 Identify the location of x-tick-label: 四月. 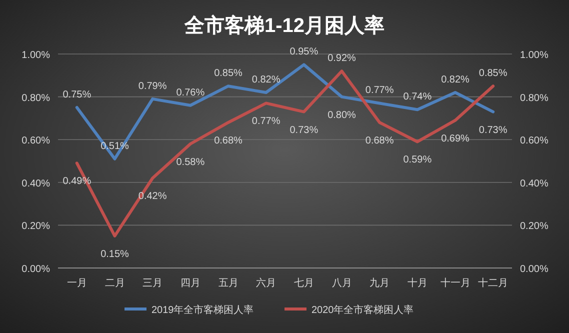
(190, 283).